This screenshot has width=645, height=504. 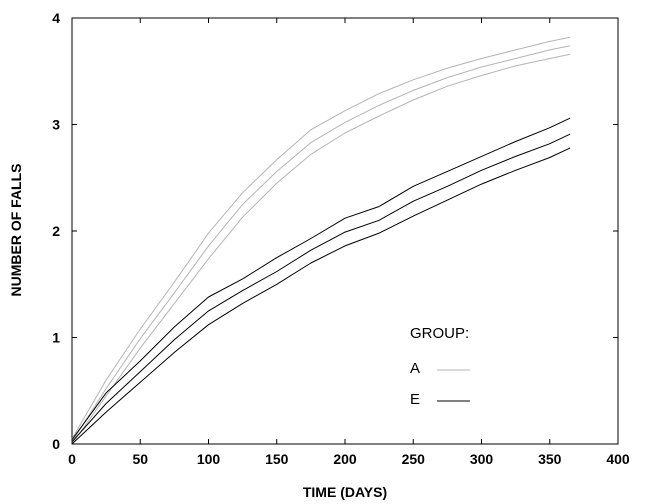 I want to click on x-tick-label-2: 100, so click(x=209, y=459).